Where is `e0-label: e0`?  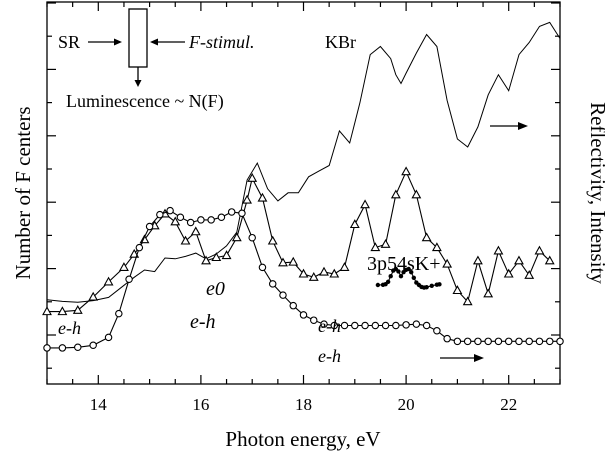 e0-label: e0 is located at coordinates (215, 289).